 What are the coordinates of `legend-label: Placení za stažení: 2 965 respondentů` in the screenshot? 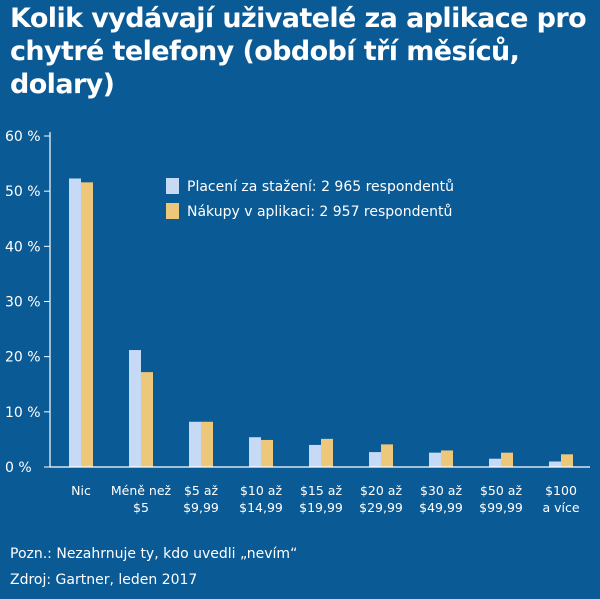 It's located at (320, 187).